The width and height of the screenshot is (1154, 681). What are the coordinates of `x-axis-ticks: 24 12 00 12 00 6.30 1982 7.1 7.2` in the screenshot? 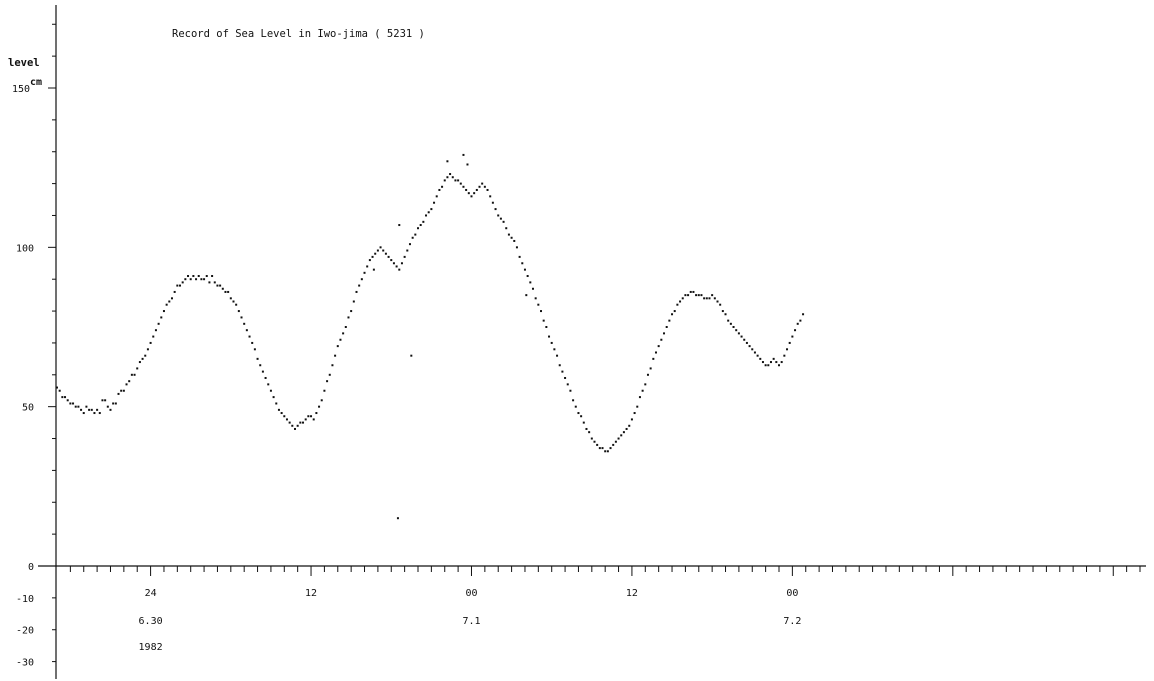 It's located at (605, 609).